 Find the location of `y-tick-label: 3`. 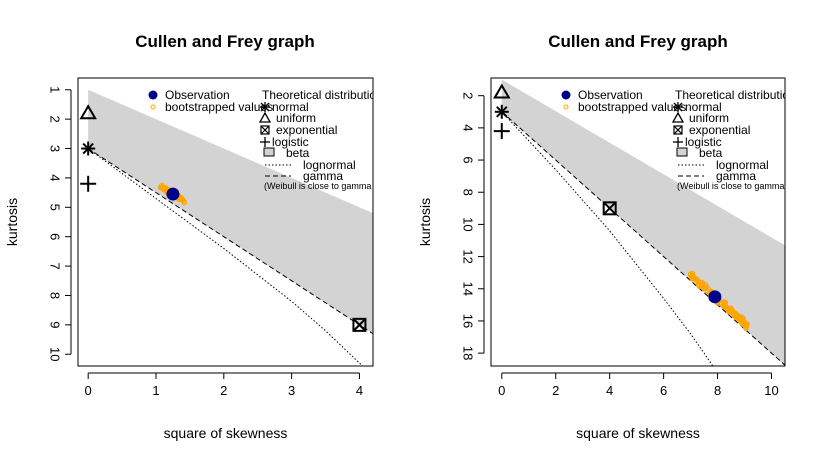

y-tick-label: 3 is located at coordinates (55, 148).